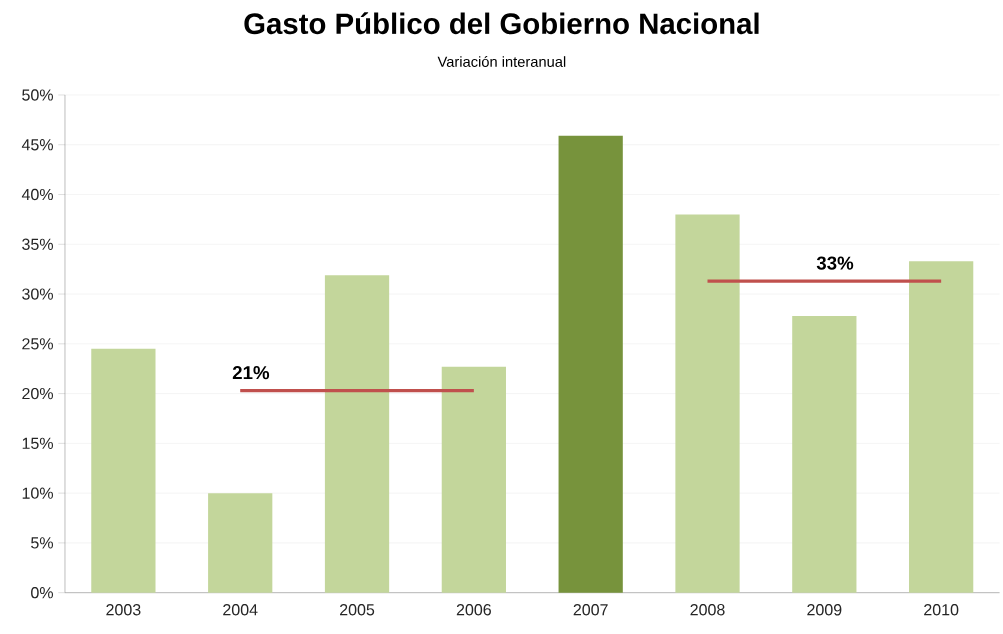 Image resolution: width=1003 pixels, height=634 pixels. What do you see at coordinates (707, 610) in the screenshot?
I see `x-tick-label: 2008` at bounding box center [707, 610].